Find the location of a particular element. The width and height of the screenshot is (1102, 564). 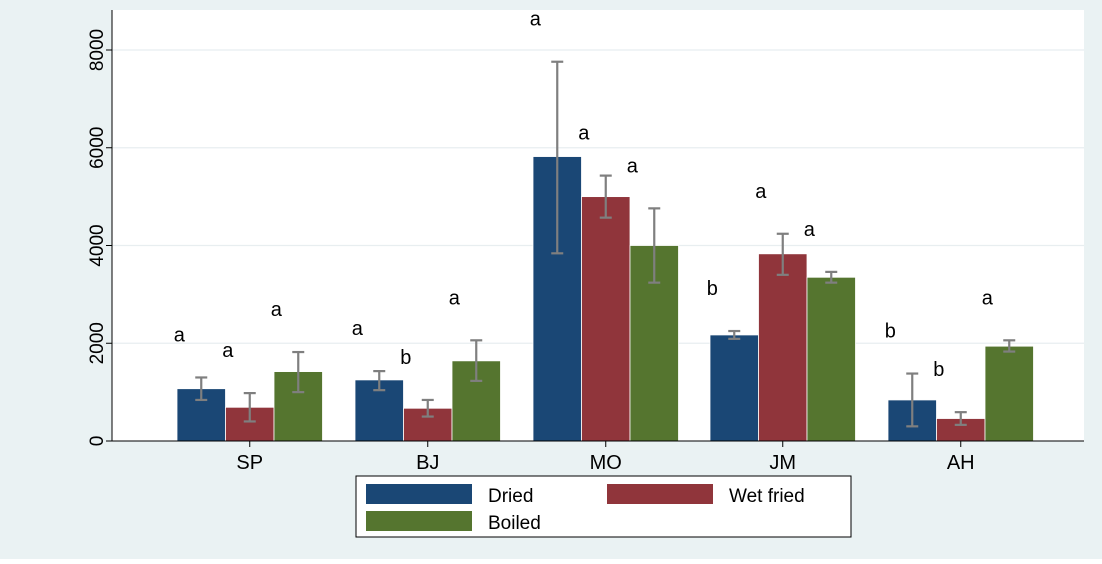

x-axis: SP BJ MO JM AH is located at coordinates (598, 457).